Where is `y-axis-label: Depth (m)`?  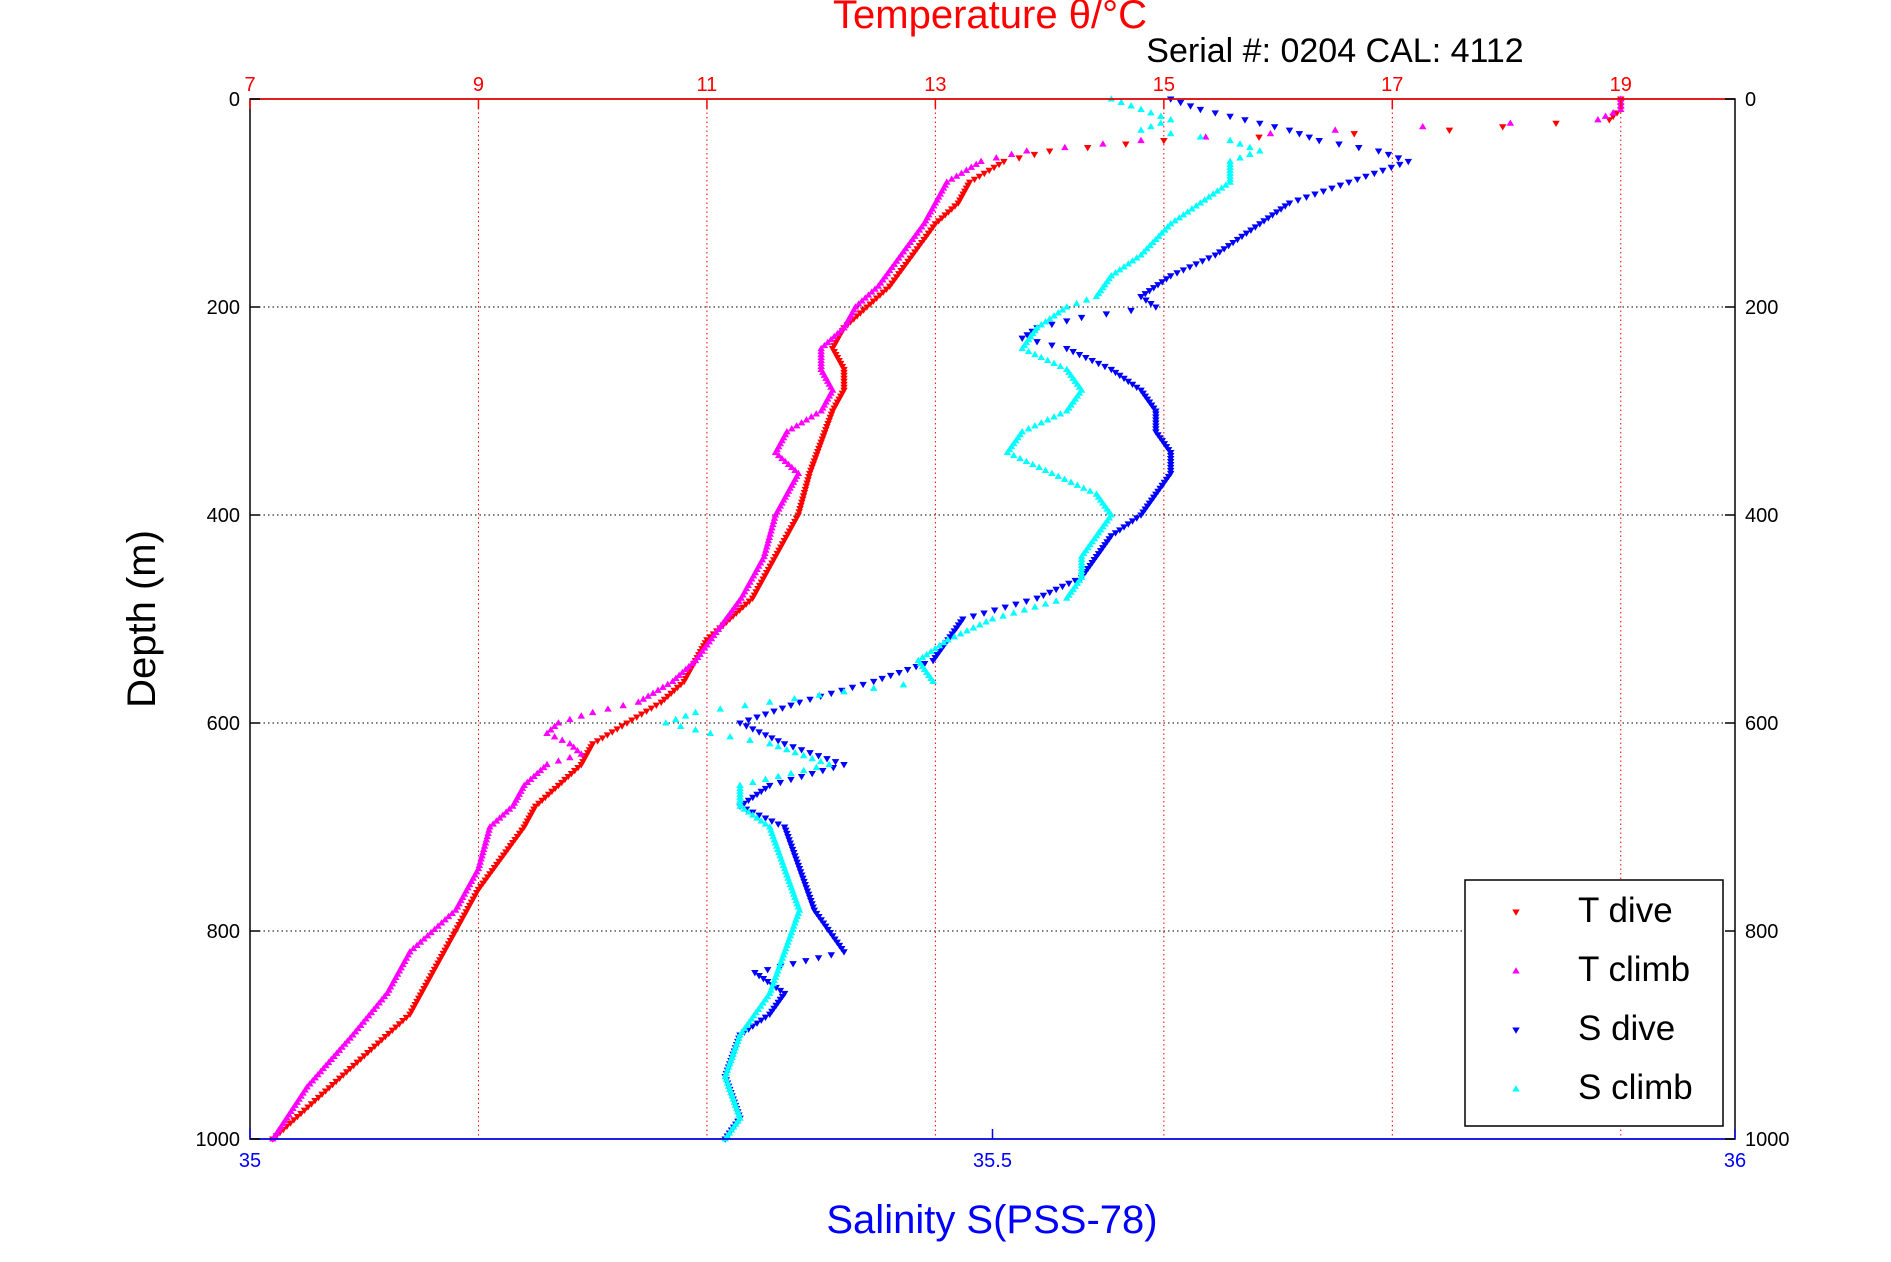 y-axis-label: Depth (m) is located at coordinates (142, 619).